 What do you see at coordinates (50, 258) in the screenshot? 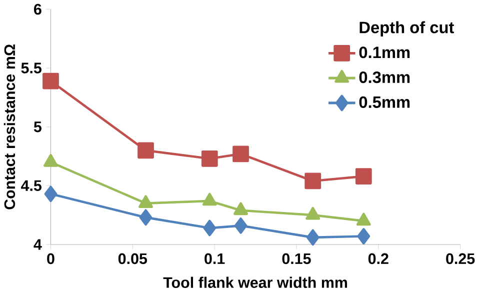
I see `x-tick-label: 0` at bounding box center [50, 258].